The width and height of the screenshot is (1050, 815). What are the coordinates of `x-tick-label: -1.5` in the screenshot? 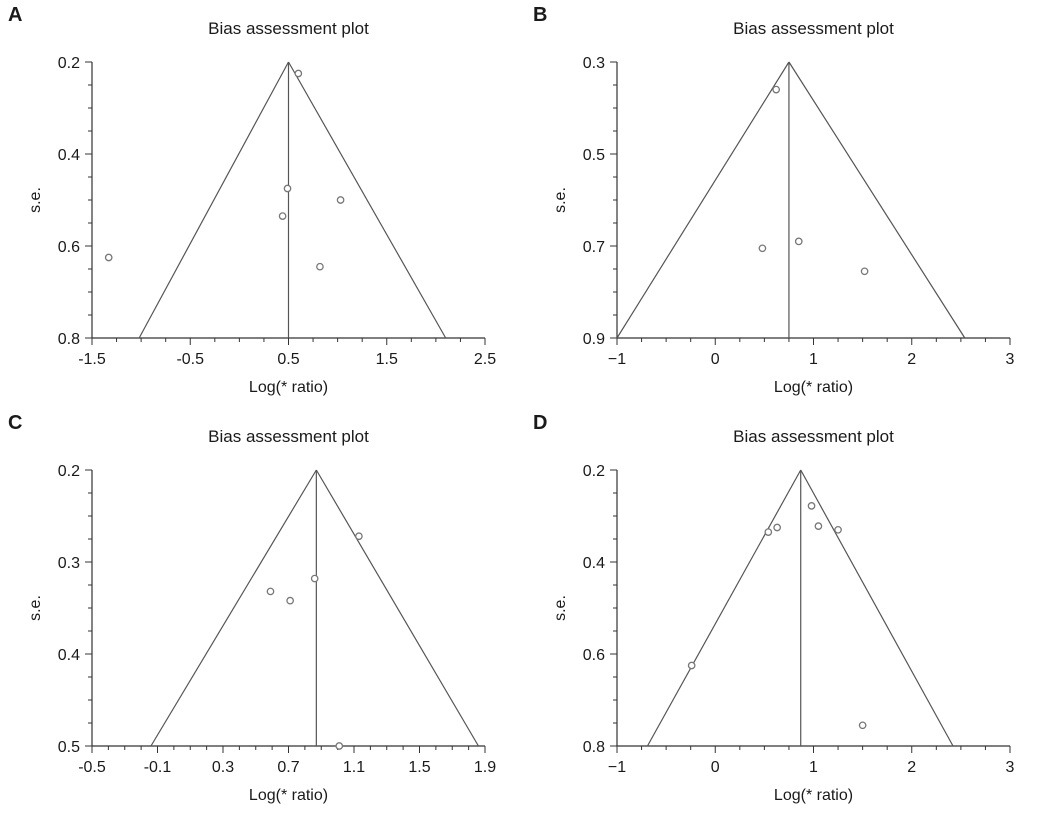 It's located at (92, 359).